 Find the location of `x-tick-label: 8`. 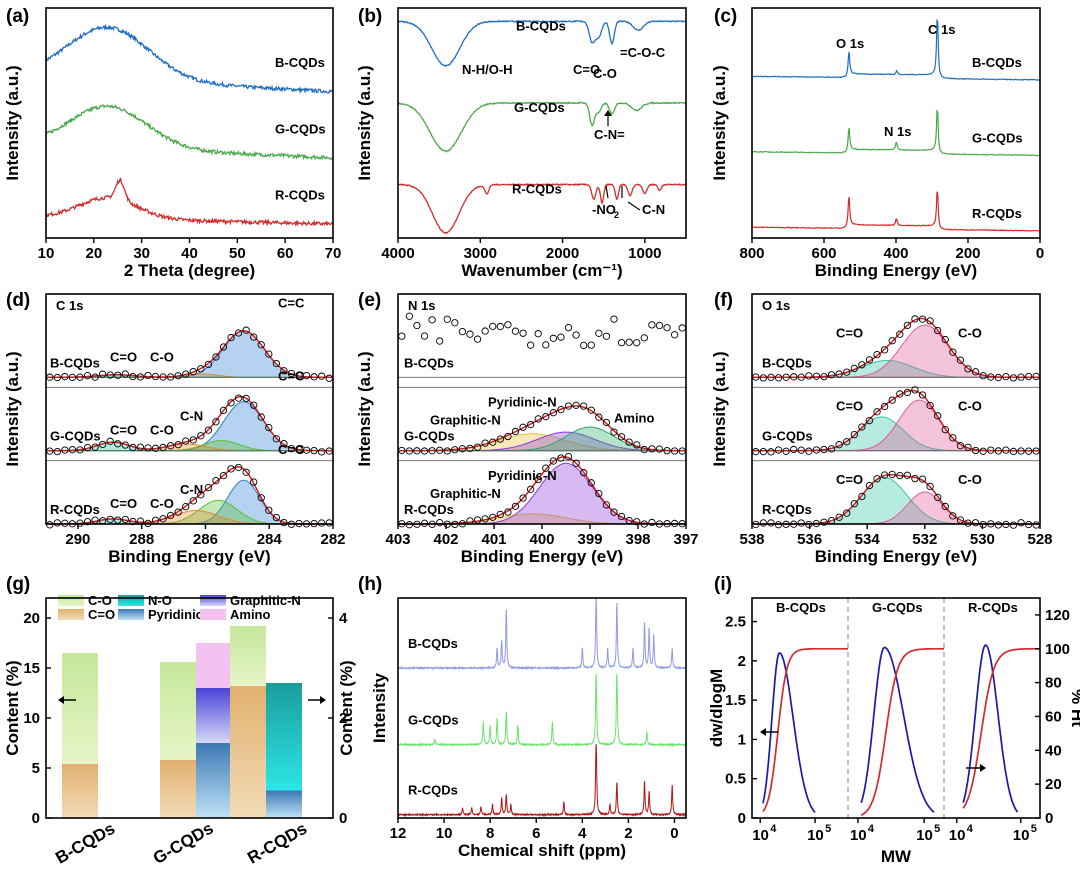

x-tick-label: 8 is located at coordinates (490, 833).